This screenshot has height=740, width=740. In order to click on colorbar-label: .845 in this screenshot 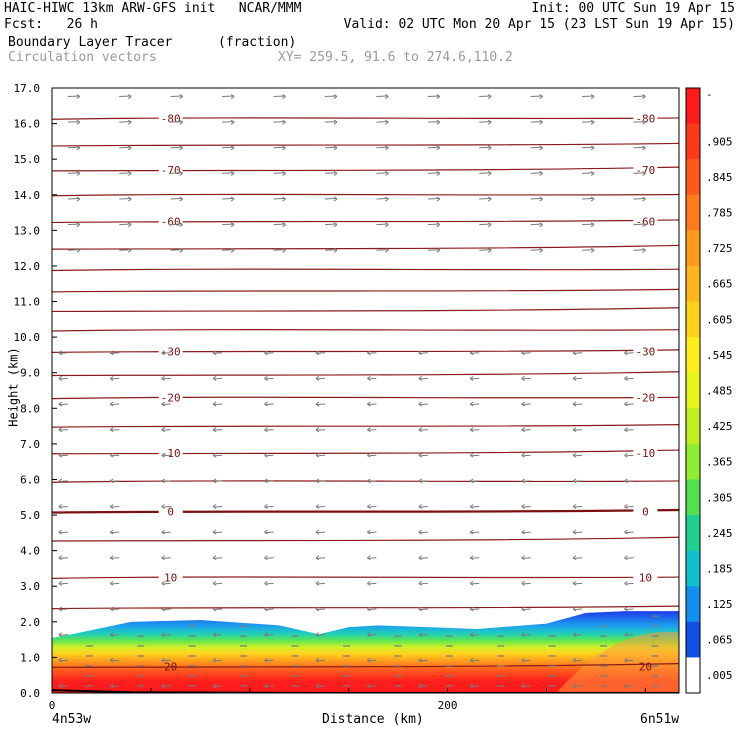, I will do `click(719, 177)`.